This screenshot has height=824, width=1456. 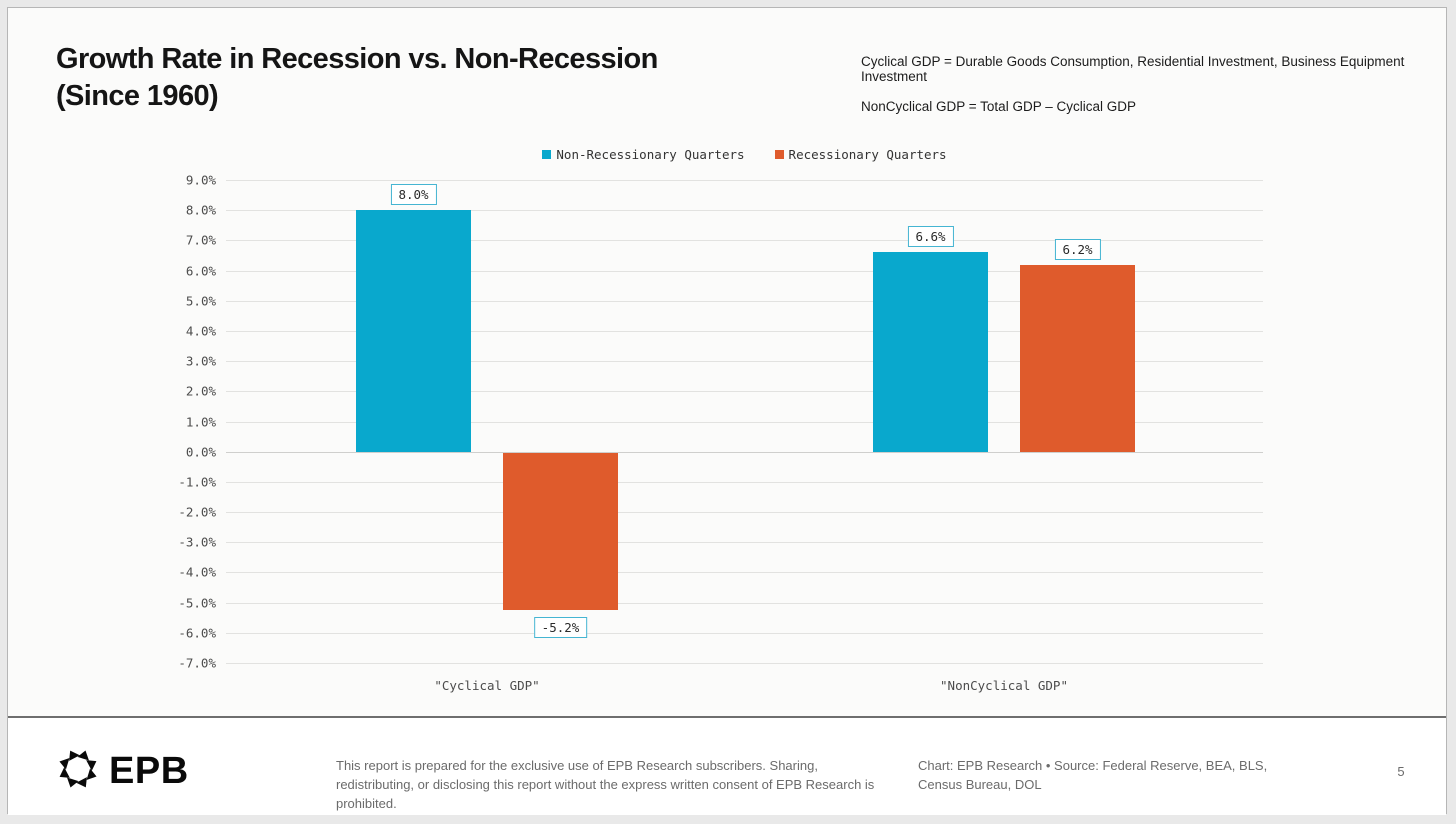 I want to click on legend-item: Recessionary Quarters, so click(x=860, y=154).